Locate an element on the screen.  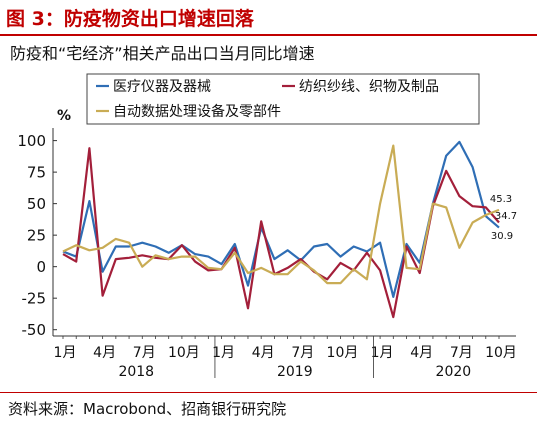
chart-subtitle: 防疫和“宅经济”相关产品出口当月同比增速 is located at coordinates (162, 53).